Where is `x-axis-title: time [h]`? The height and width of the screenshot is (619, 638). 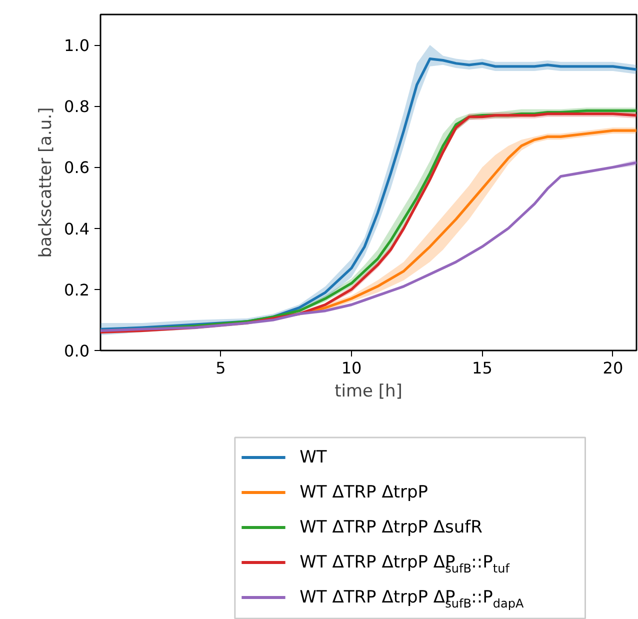 x-axis-title: time [h] is located at coordinates (368, 392).